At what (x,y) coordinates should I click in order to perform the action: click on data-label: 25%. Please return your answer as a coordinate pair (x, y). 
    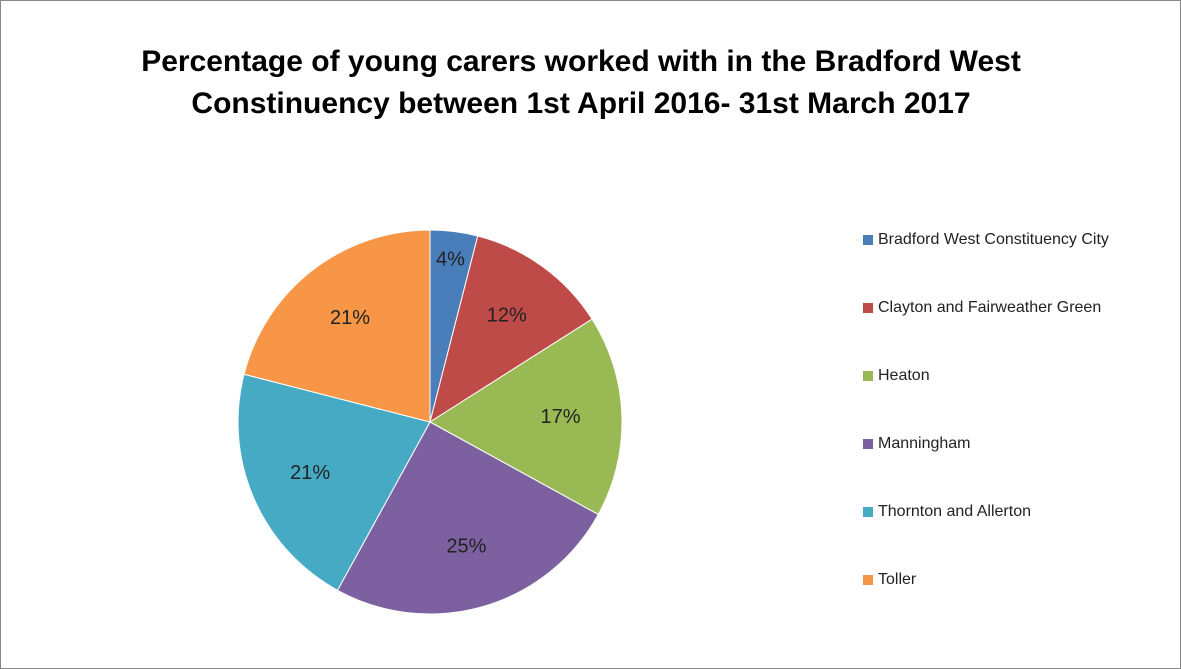
    Looking at the image, I should click on (466, 547).